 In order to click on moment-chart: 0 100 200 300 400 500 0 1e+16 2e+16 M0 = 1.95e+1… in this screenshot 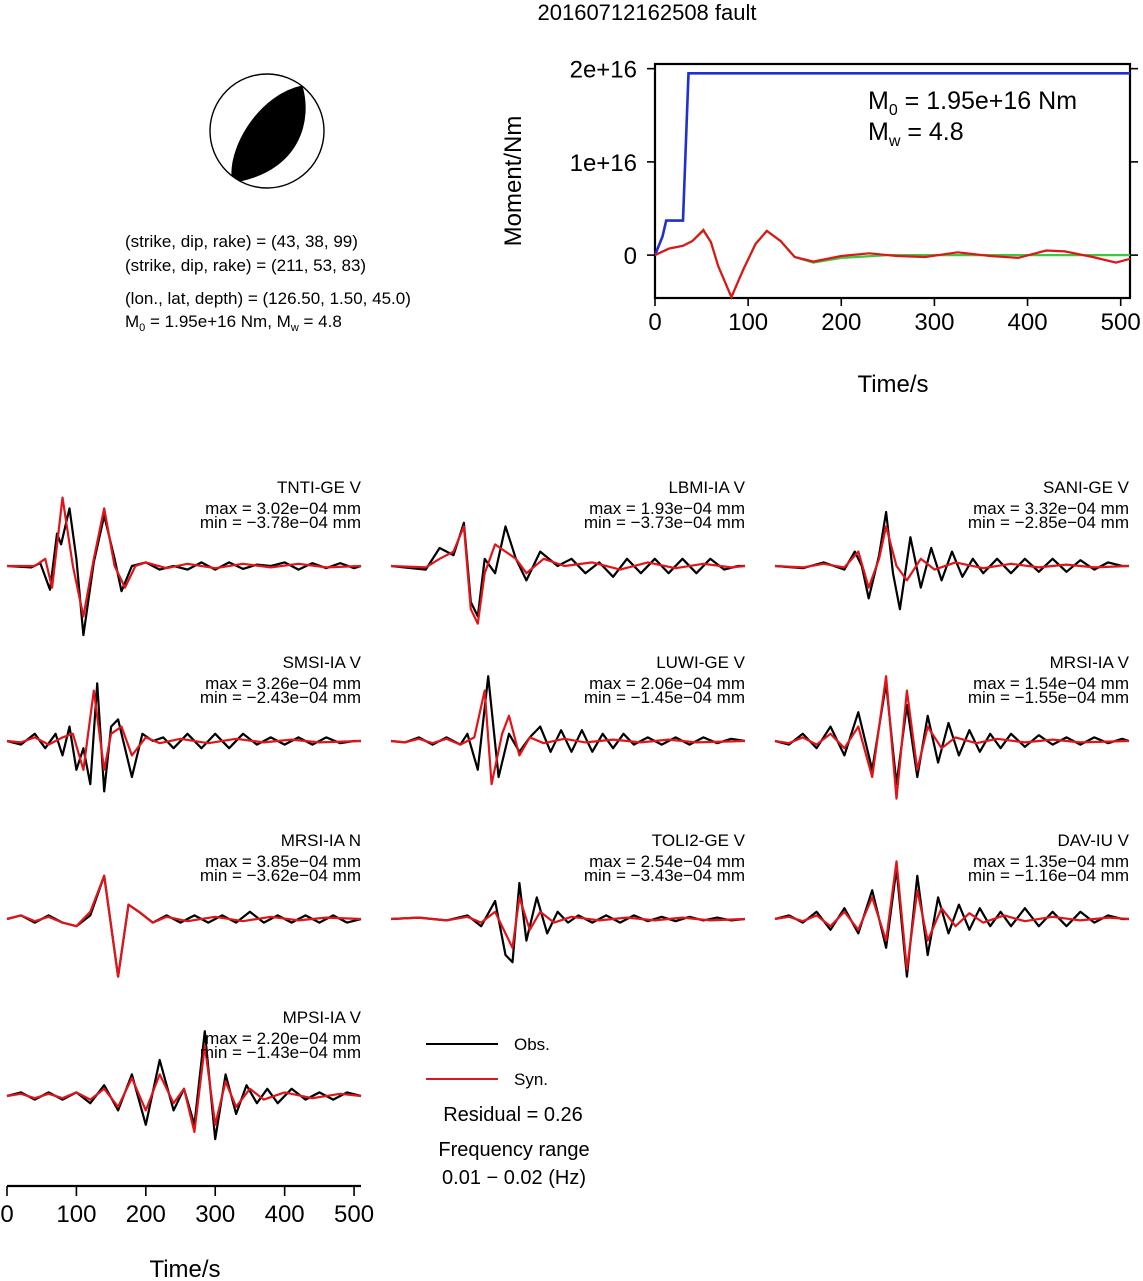, I will do `click(820, 227)`.